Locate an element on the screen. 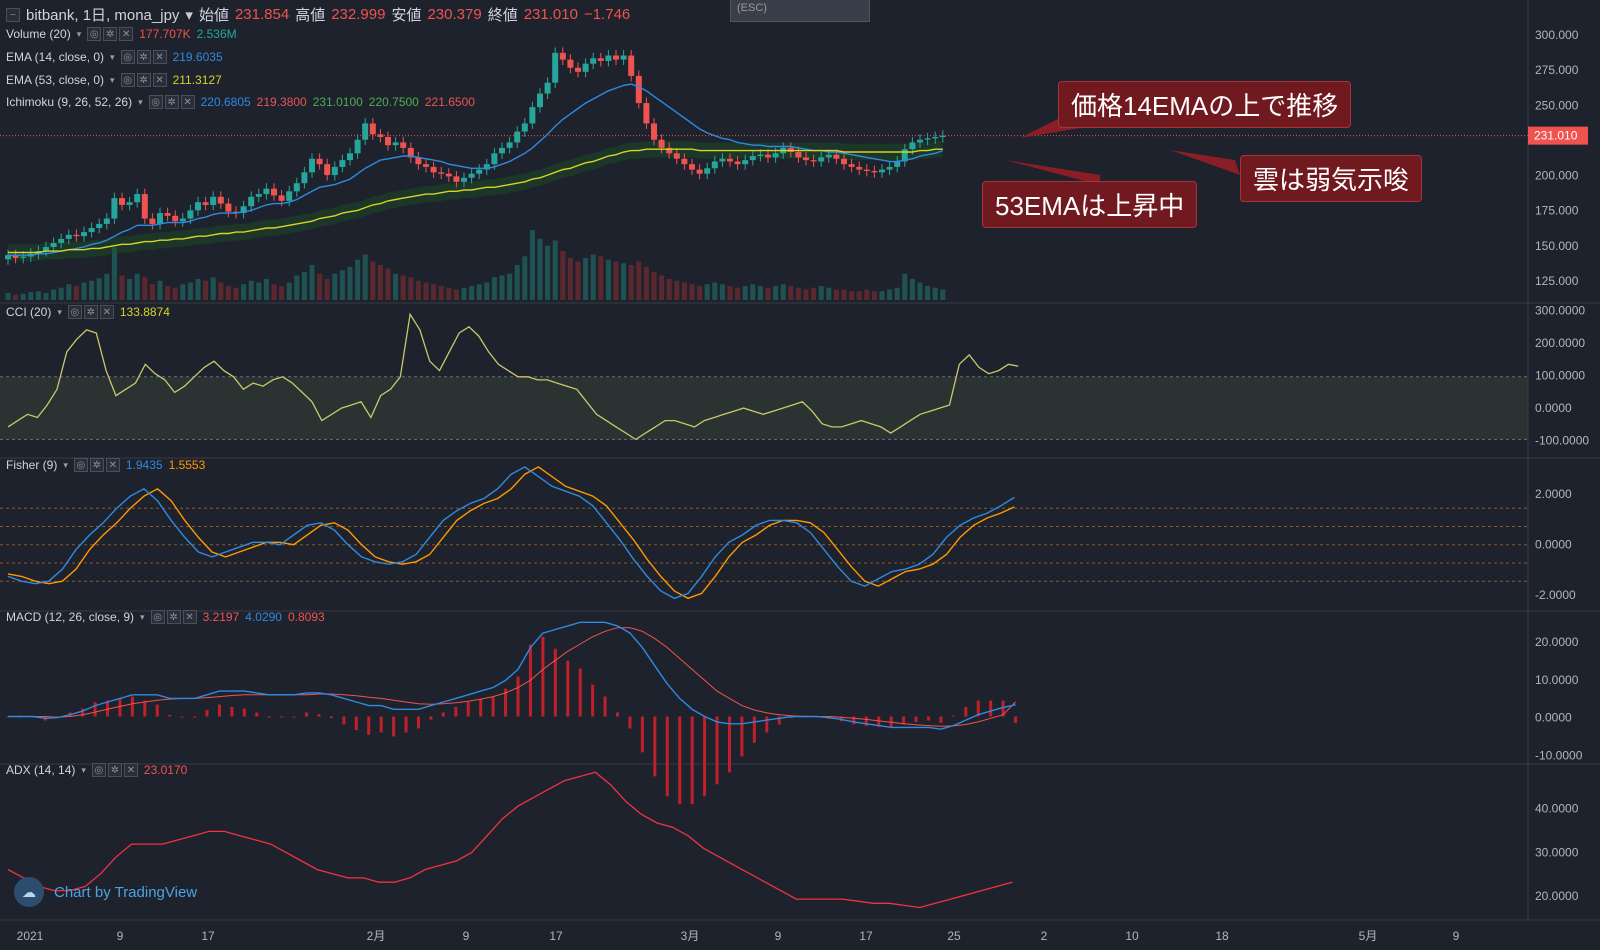 Image resolution: width=1600 pixels, height=950 pixels. tradingview-watermark: ☁ Chart by TradingView is located at coordinates (105, 892).